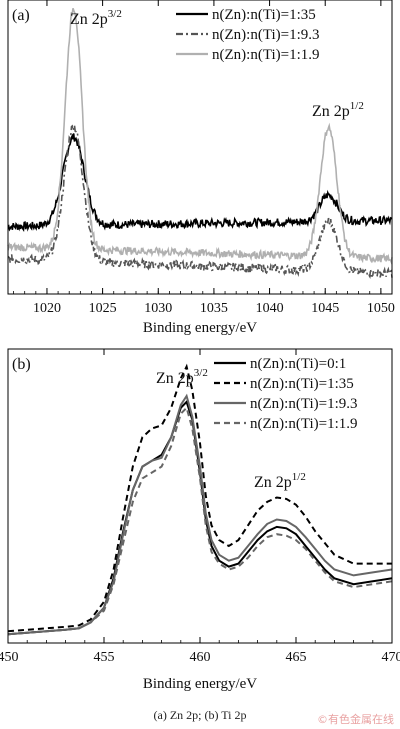  Describe the element at coordinates (21, 364) in the screenshot. I see `panel-label: (b)` at that location.